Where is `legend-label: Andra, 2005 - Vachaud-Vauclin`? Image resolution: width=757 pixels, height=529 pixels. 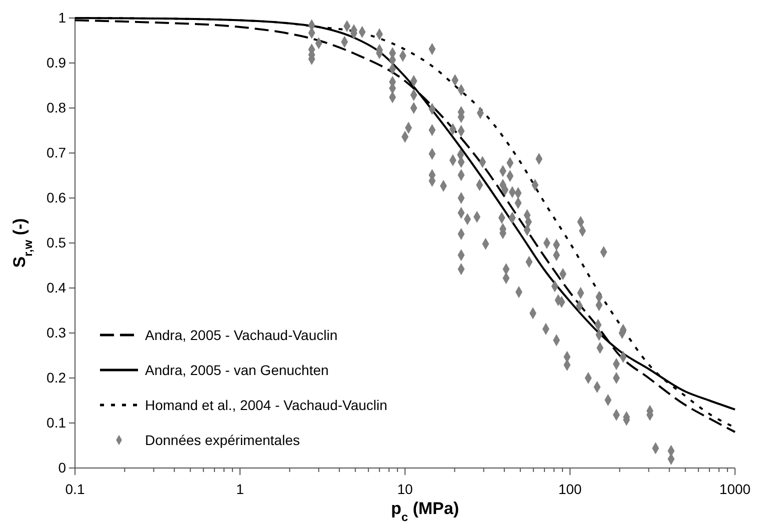
legend-label: Andra, 2005 - Vachaud-Vauclin is located at coordinates (241, 335).